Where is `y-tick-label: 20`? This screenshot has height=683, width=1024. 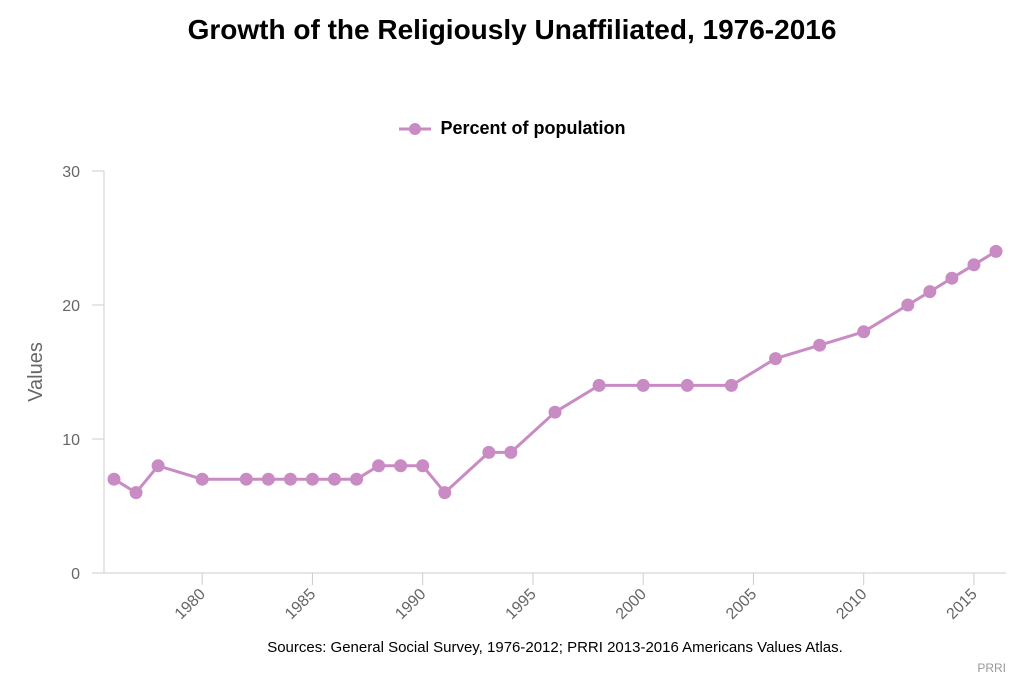 y-tick-label: 20 is located at coordinates (71, 306).